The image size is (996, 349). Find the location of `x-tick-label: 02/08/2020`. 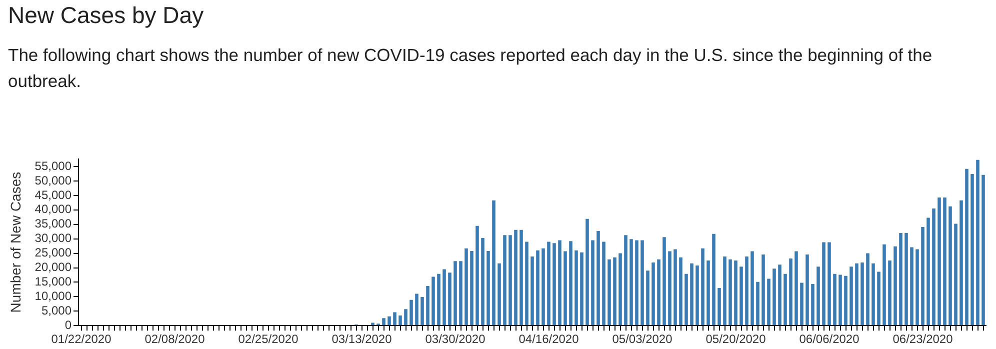

x-tick-label: 02/08/2020 is located at coordinates (175, 339).